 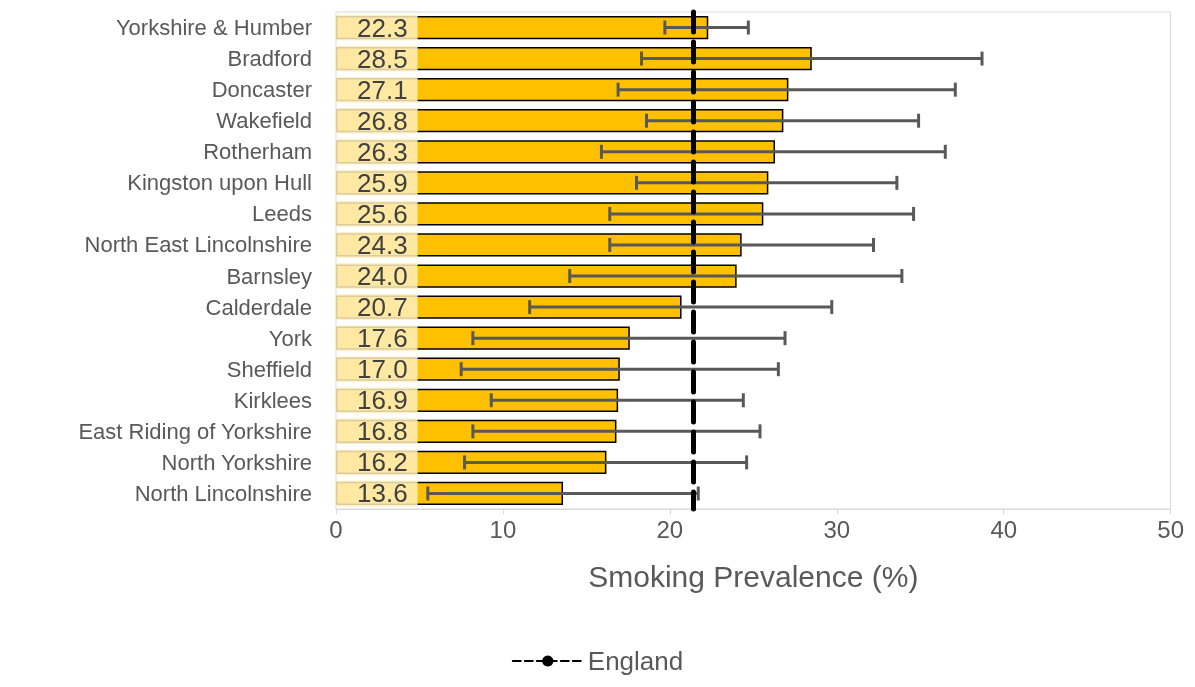 What do you see at coordinates (258, 307) in the screenshot?
I see `y-tick-label: Calderdale` at bounding box center [258, 307].